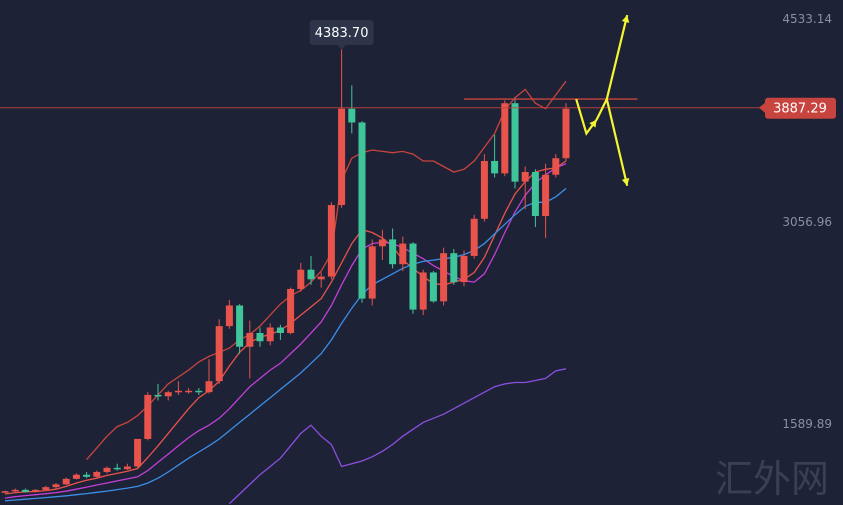  Describe the element at coordinates (617, 142) in the screenshot. I see `forecast-arrow-line` at that location.